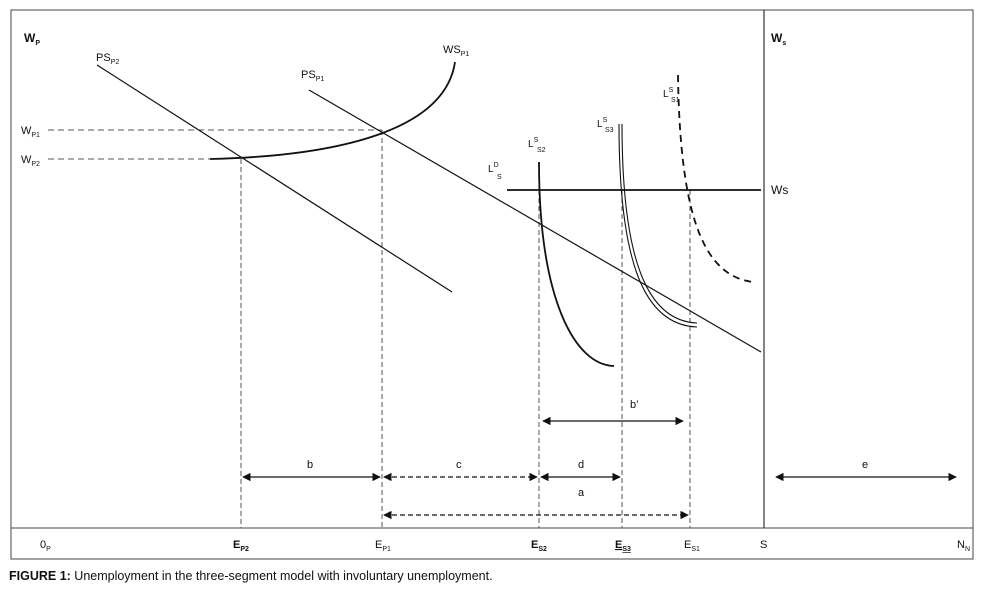 Image resolution: width=991 pixels, height=592 pixels. I want to click on interval-a-label: a, so click(581, 493).